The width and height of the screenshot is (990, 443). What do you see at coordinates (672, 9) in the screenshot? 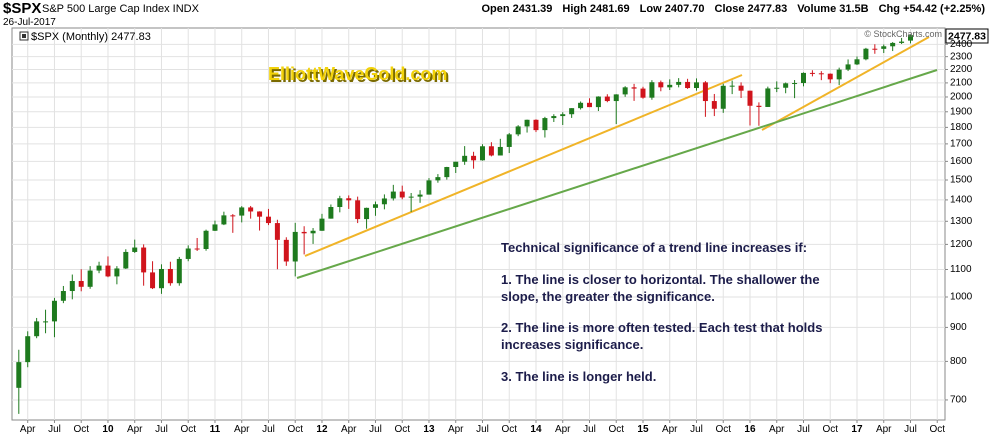
I see `quote-item: Low 2407.70` at bounding box center [672, 9].